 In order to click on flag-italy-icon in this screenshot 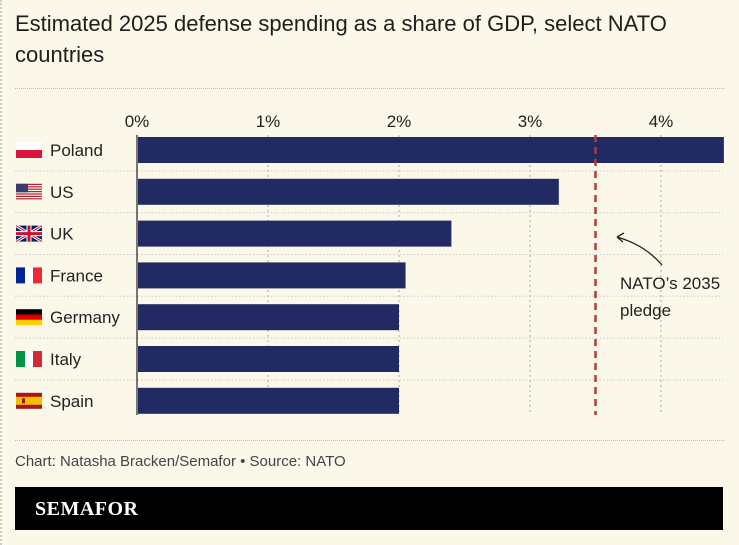, I will do `click(29, 359)`.